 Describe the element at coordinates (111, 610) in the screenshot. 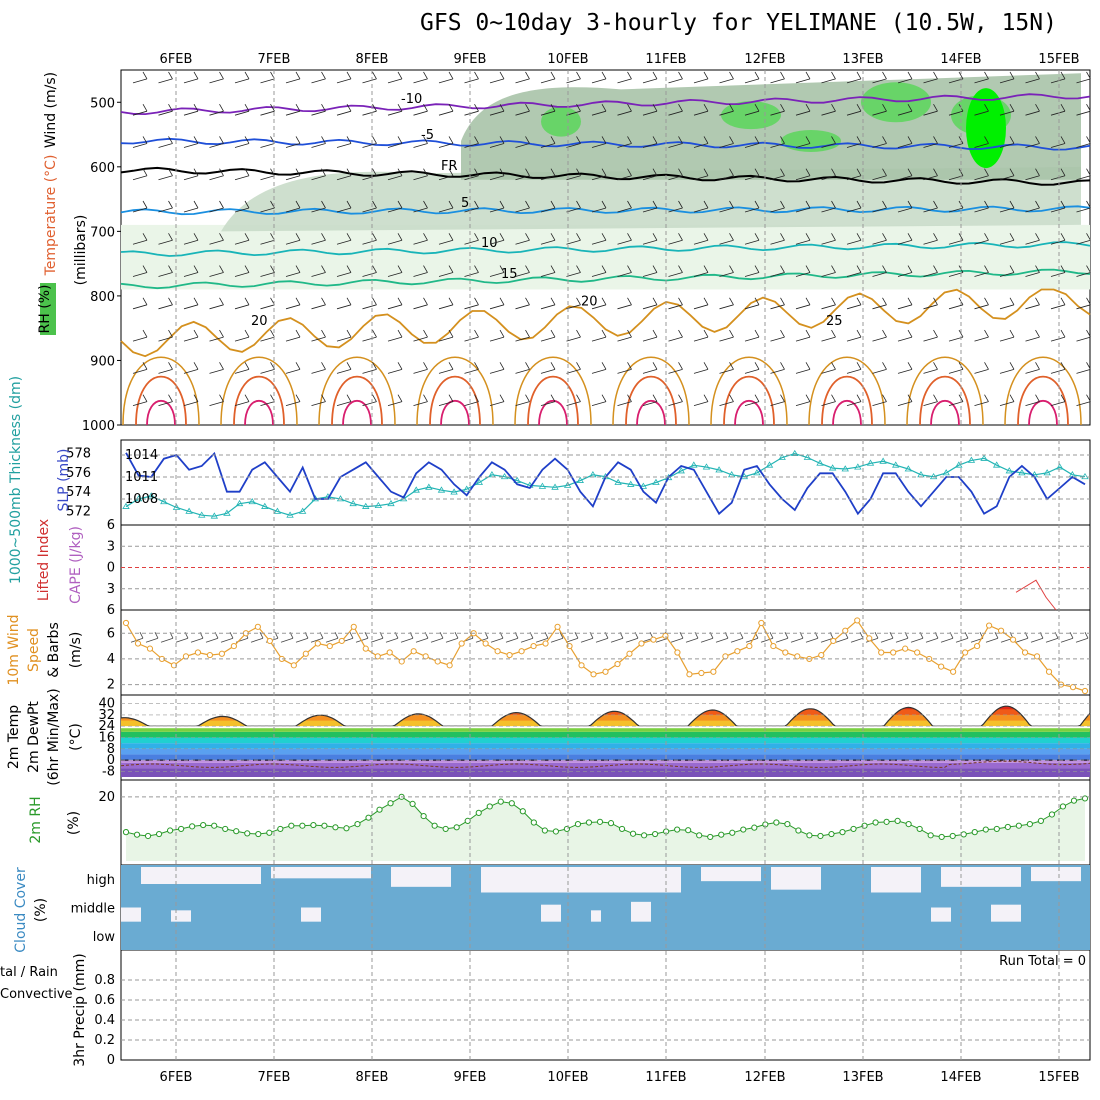

I see `li-tick: 6` at that location.